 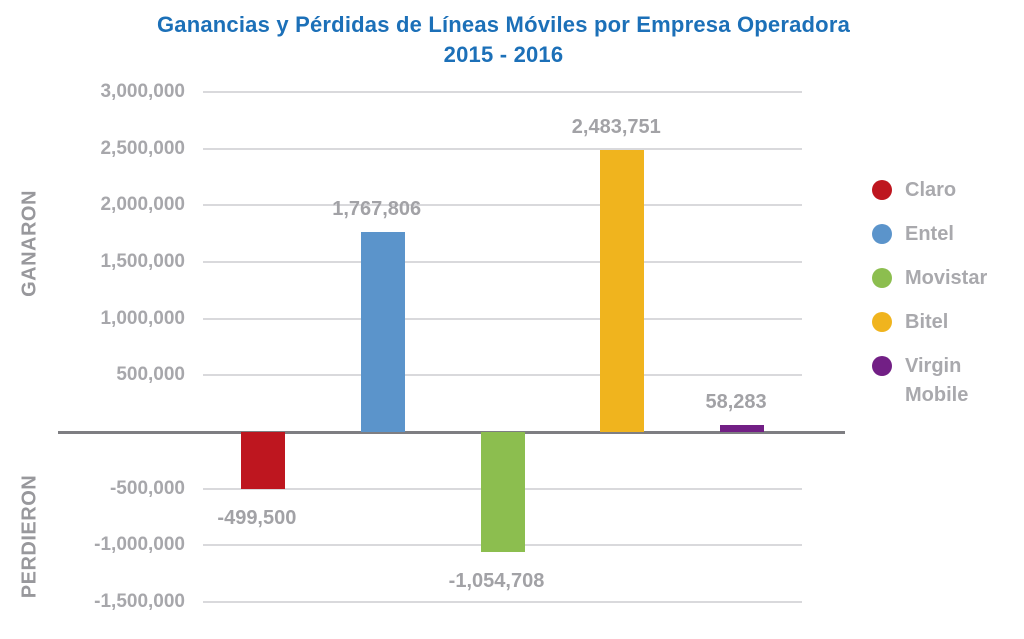 What do you see at coordinates (262, 460) in the screenshot?
I see `bar-claro` at bounding box center [262, 460].